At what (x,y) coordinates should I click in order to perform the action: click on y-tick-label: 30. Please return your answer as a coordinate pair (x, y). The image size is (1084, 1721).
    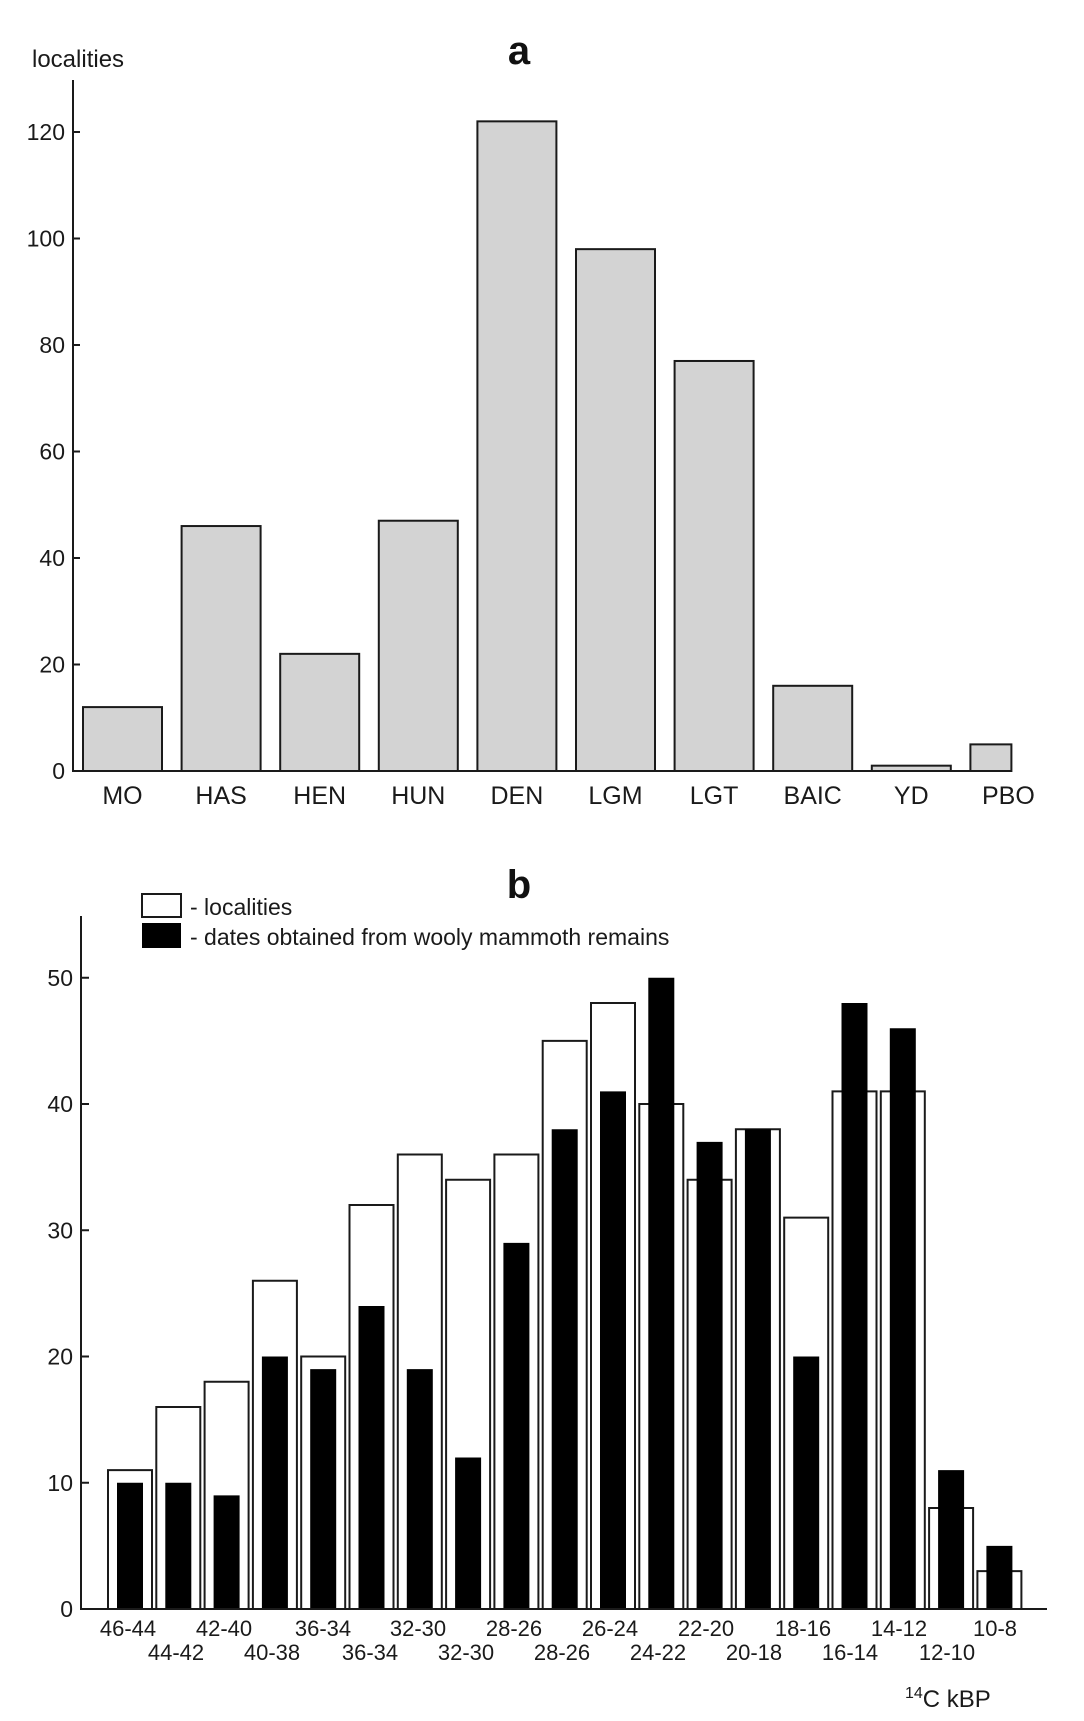
    Looking at the image, I should click on (60, 1230).